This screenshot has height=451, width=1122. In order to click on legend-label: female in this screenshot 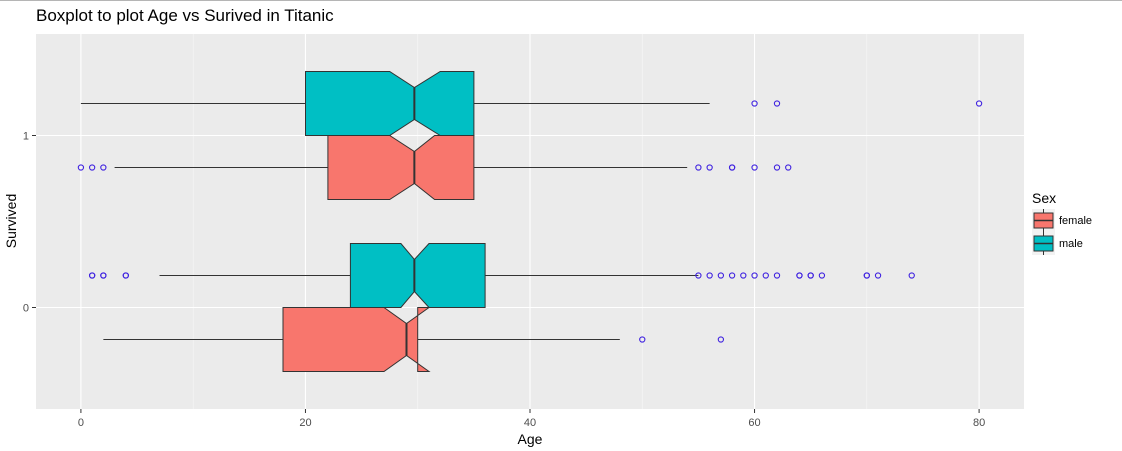, I will do `click(1075, 221)`.